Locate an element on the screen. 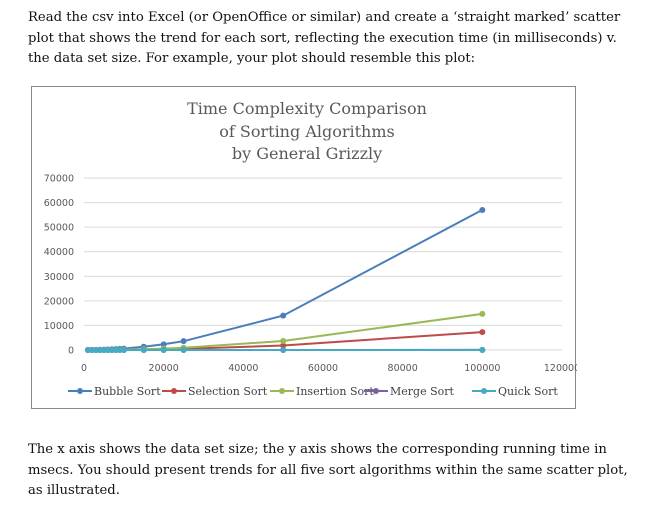 The image size is (647, 514). legend-label: Merge Sort is located at coordinates (422, 391).